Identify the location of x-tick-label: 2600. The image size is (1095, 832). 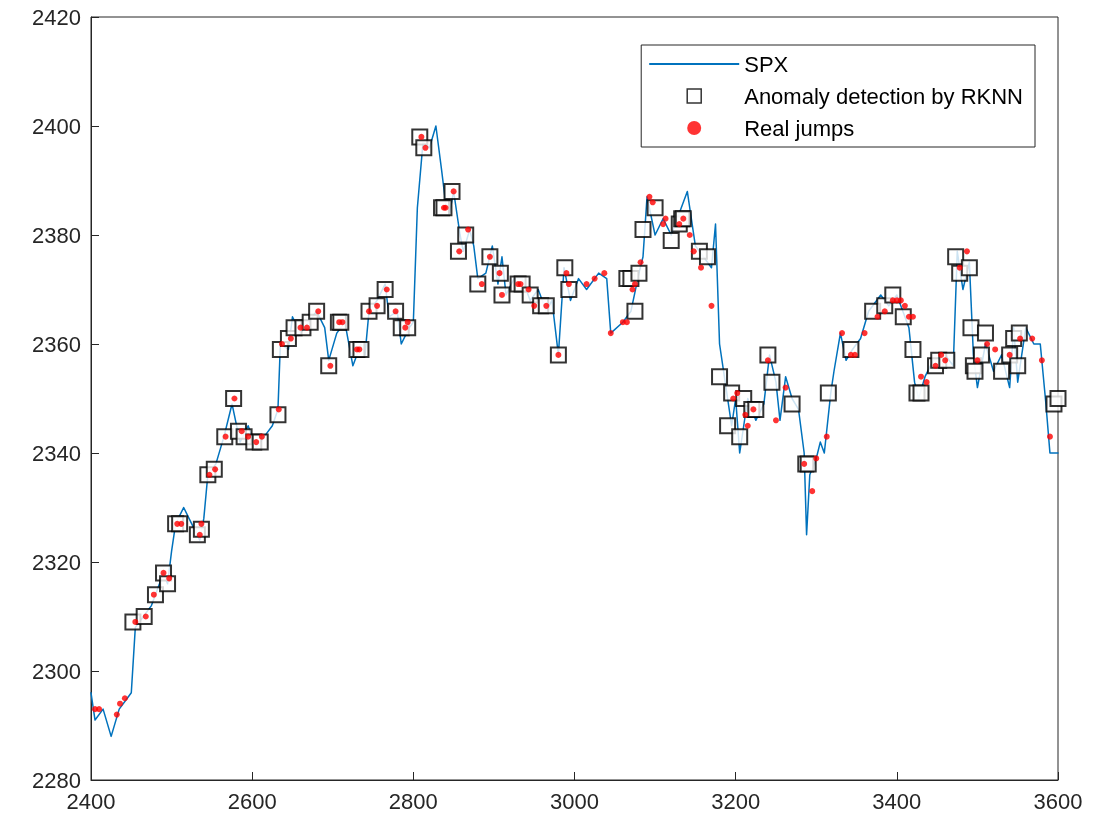
(252, 801).